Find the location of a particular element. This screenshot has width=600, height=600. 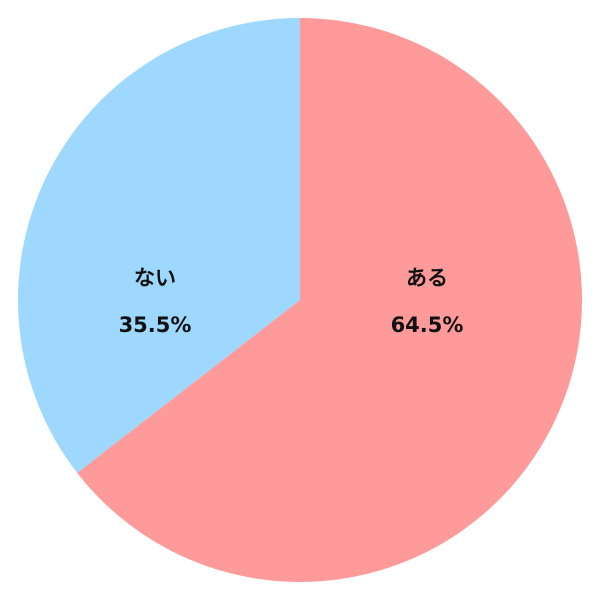

slice-value-label: 64.5% is located at coordinates (427, 325).